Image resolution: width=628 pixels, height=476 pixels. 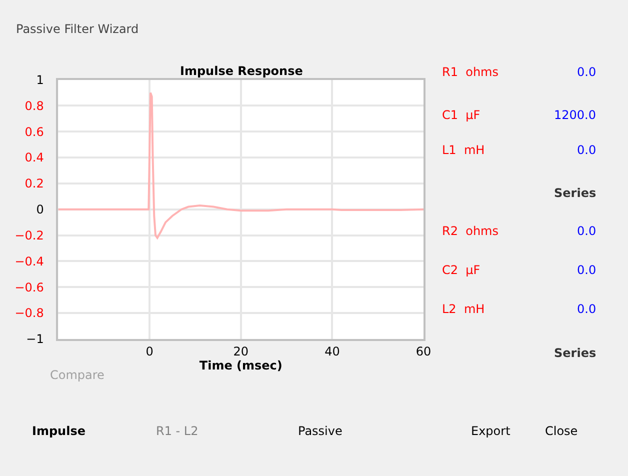 I want to click on text: Export, so click(x=491, y=431).